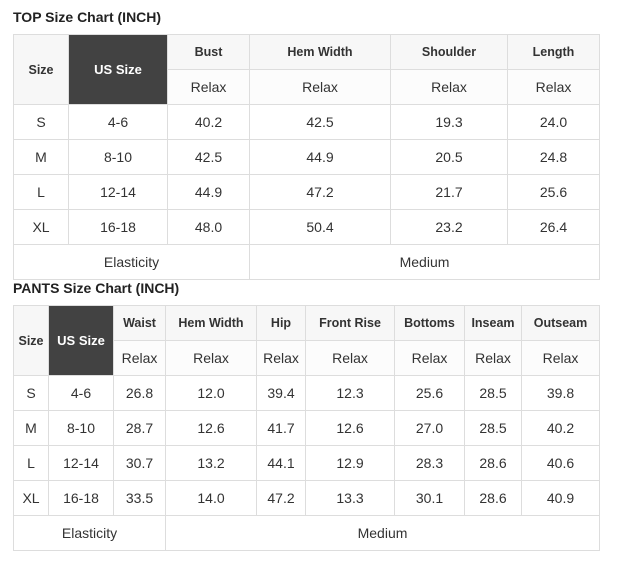 Image resolution: width=636 pixels, height=566 pixels. I want to click on column-header: Shoulder, so click(449, 52).